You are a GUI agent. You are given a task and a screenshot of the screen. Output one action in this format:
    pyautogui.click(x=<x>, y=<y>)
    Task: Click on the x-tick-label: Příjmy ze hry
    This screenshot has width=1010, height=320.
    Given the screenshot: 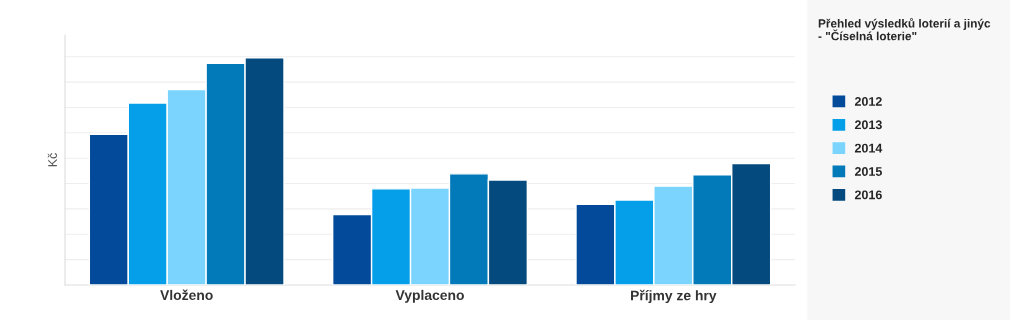 What is the action you would take?
    pyautogui.click(x=674, y=296)
    